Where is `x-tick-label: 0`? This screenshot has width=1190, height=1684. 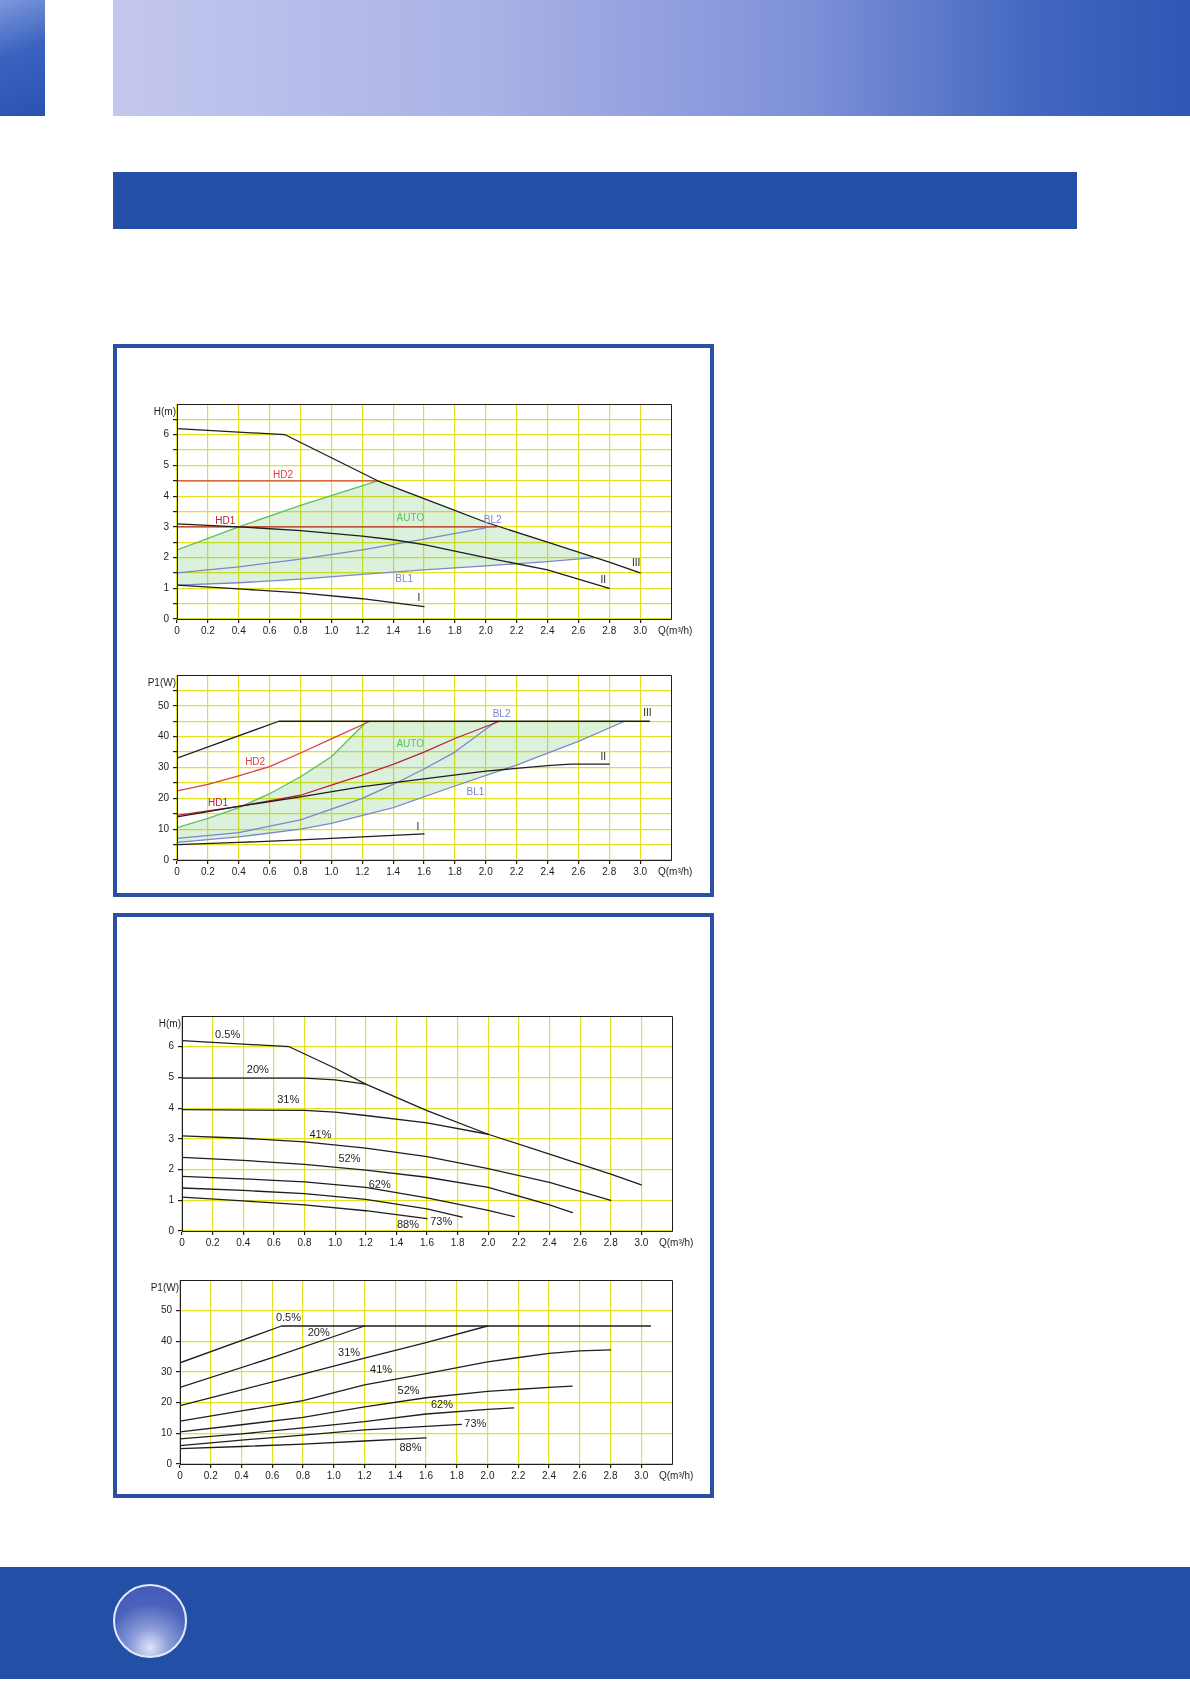 x-tick-label: 0 is located at coordinates (182, 1242).